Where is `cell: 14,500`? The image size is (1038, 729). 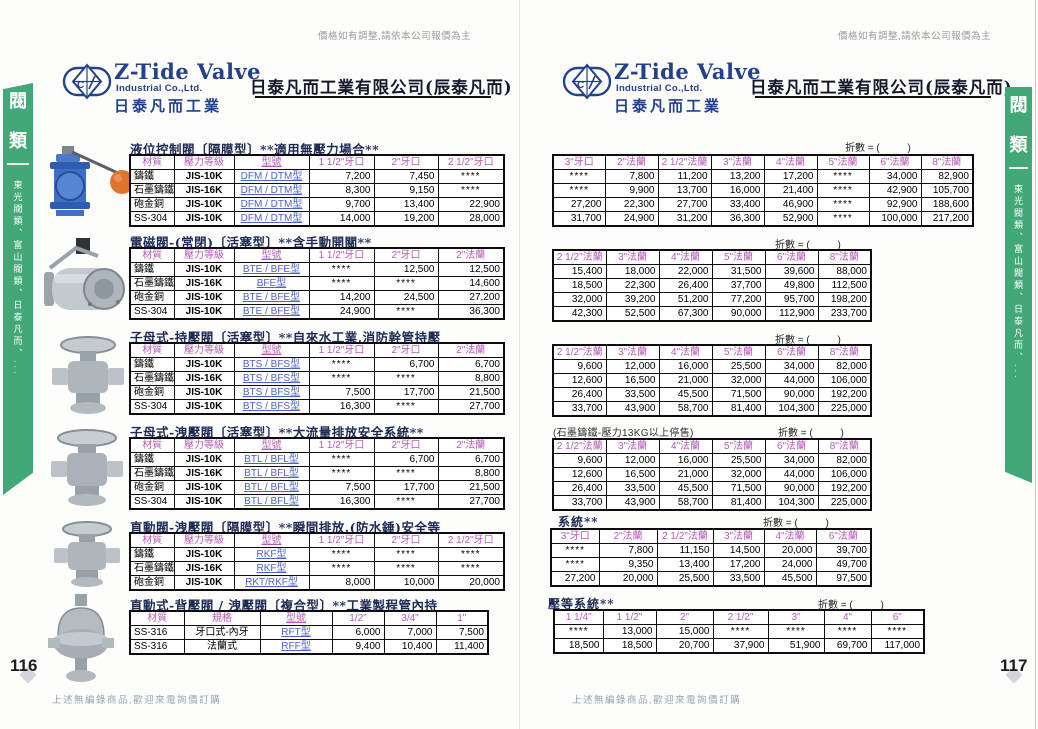 cell: 14,500 is located at coordinates (738, 550).